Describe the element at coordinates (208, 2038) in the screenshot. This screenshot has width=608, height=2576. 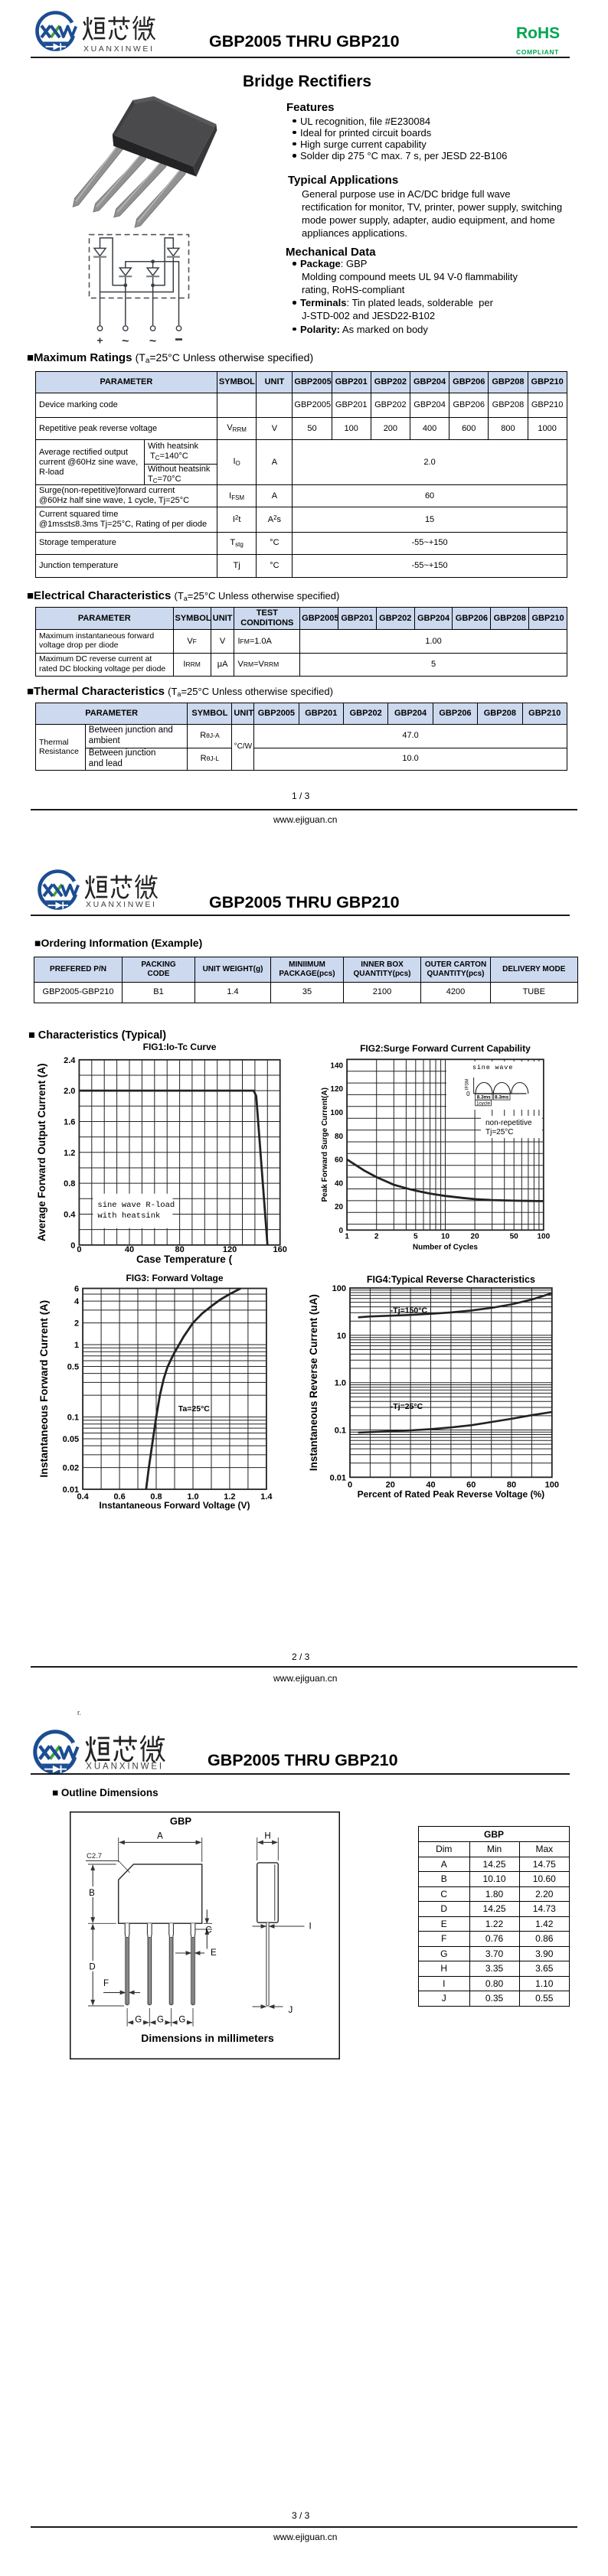
I see `svg-text: Dimensions in millimeters` at that location.